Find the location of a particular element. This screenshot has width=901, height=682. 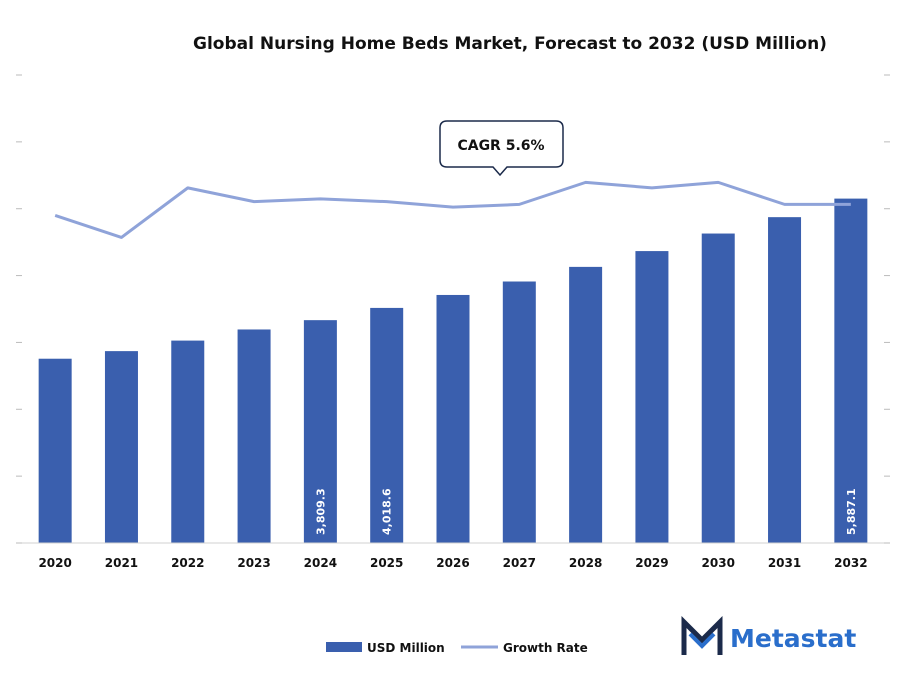

brand-name: Metastat is located at coordinates (793, 638).